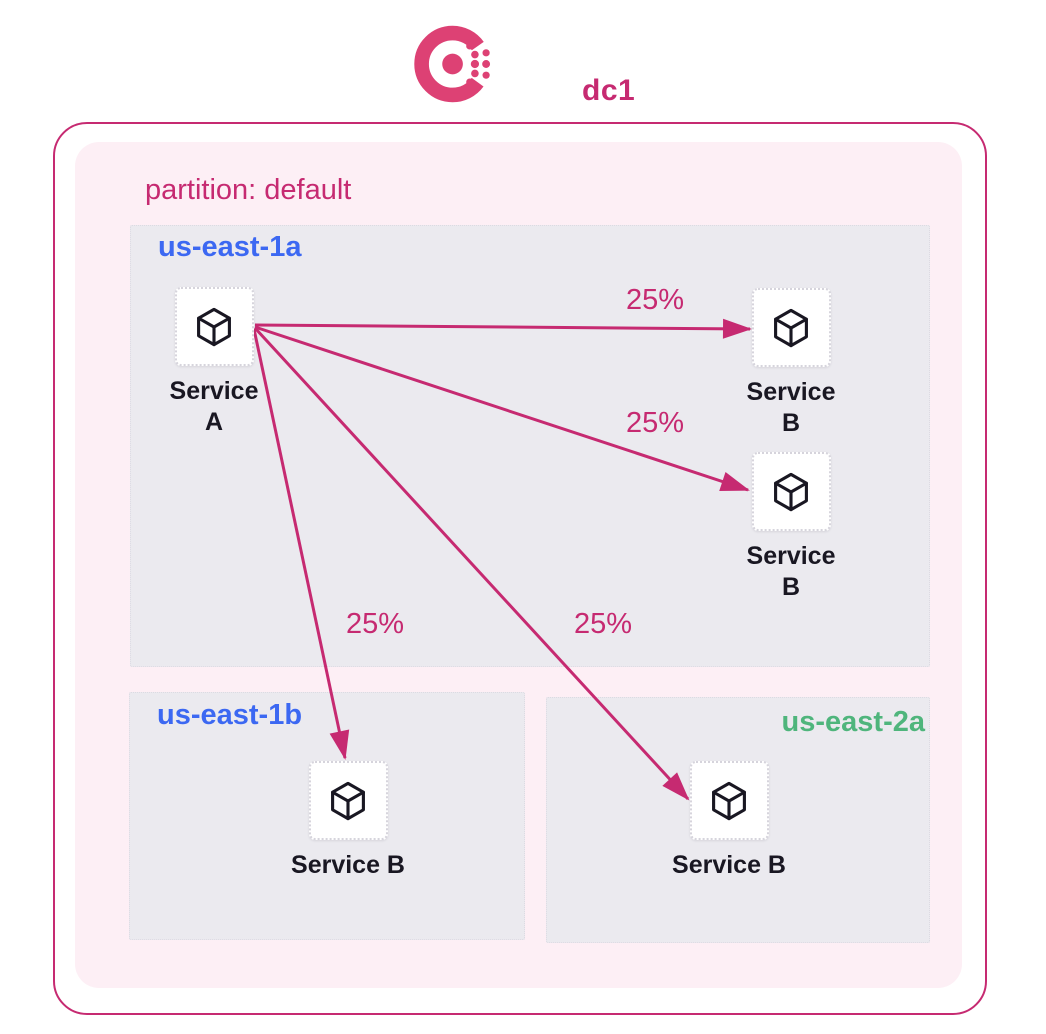  I want to click on service-label: Service A, so click(214, 406).